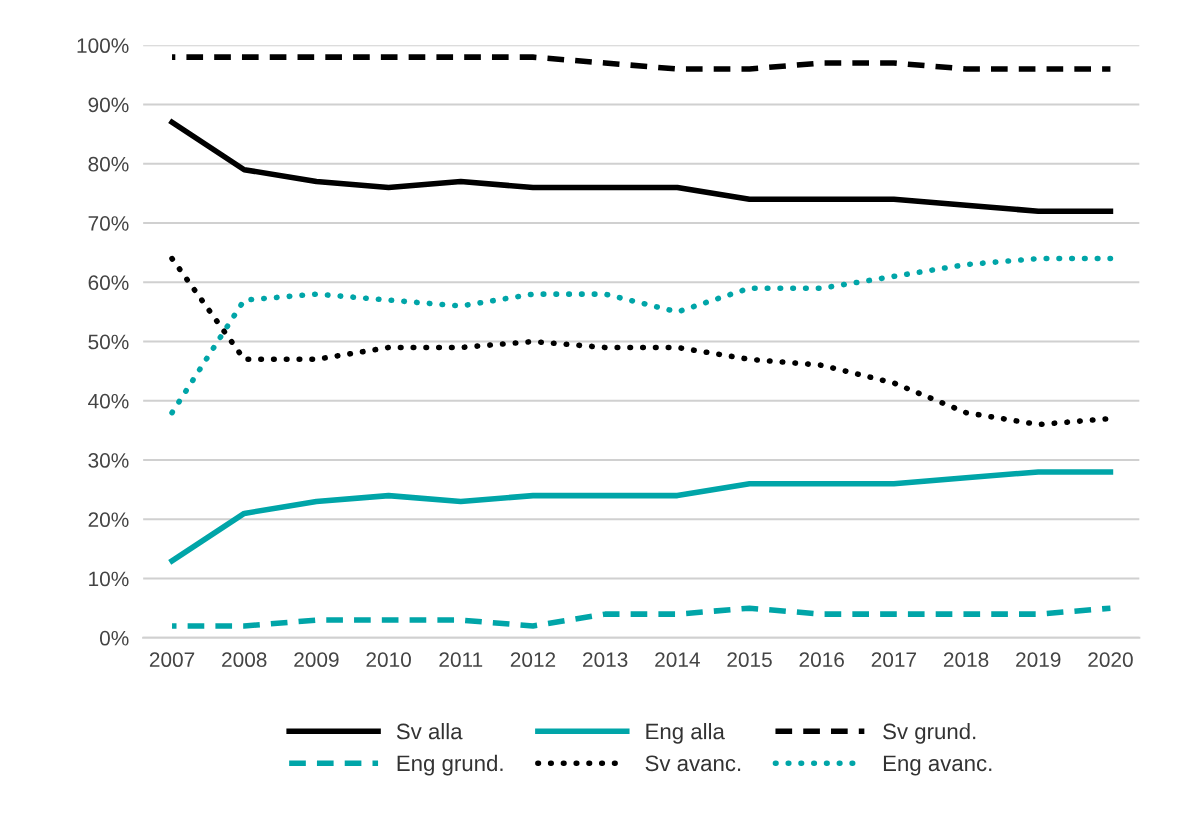 The width and height of the screenshot is (1193, 823). I want to click on y-tick-label: 90%, so click(108, 105).